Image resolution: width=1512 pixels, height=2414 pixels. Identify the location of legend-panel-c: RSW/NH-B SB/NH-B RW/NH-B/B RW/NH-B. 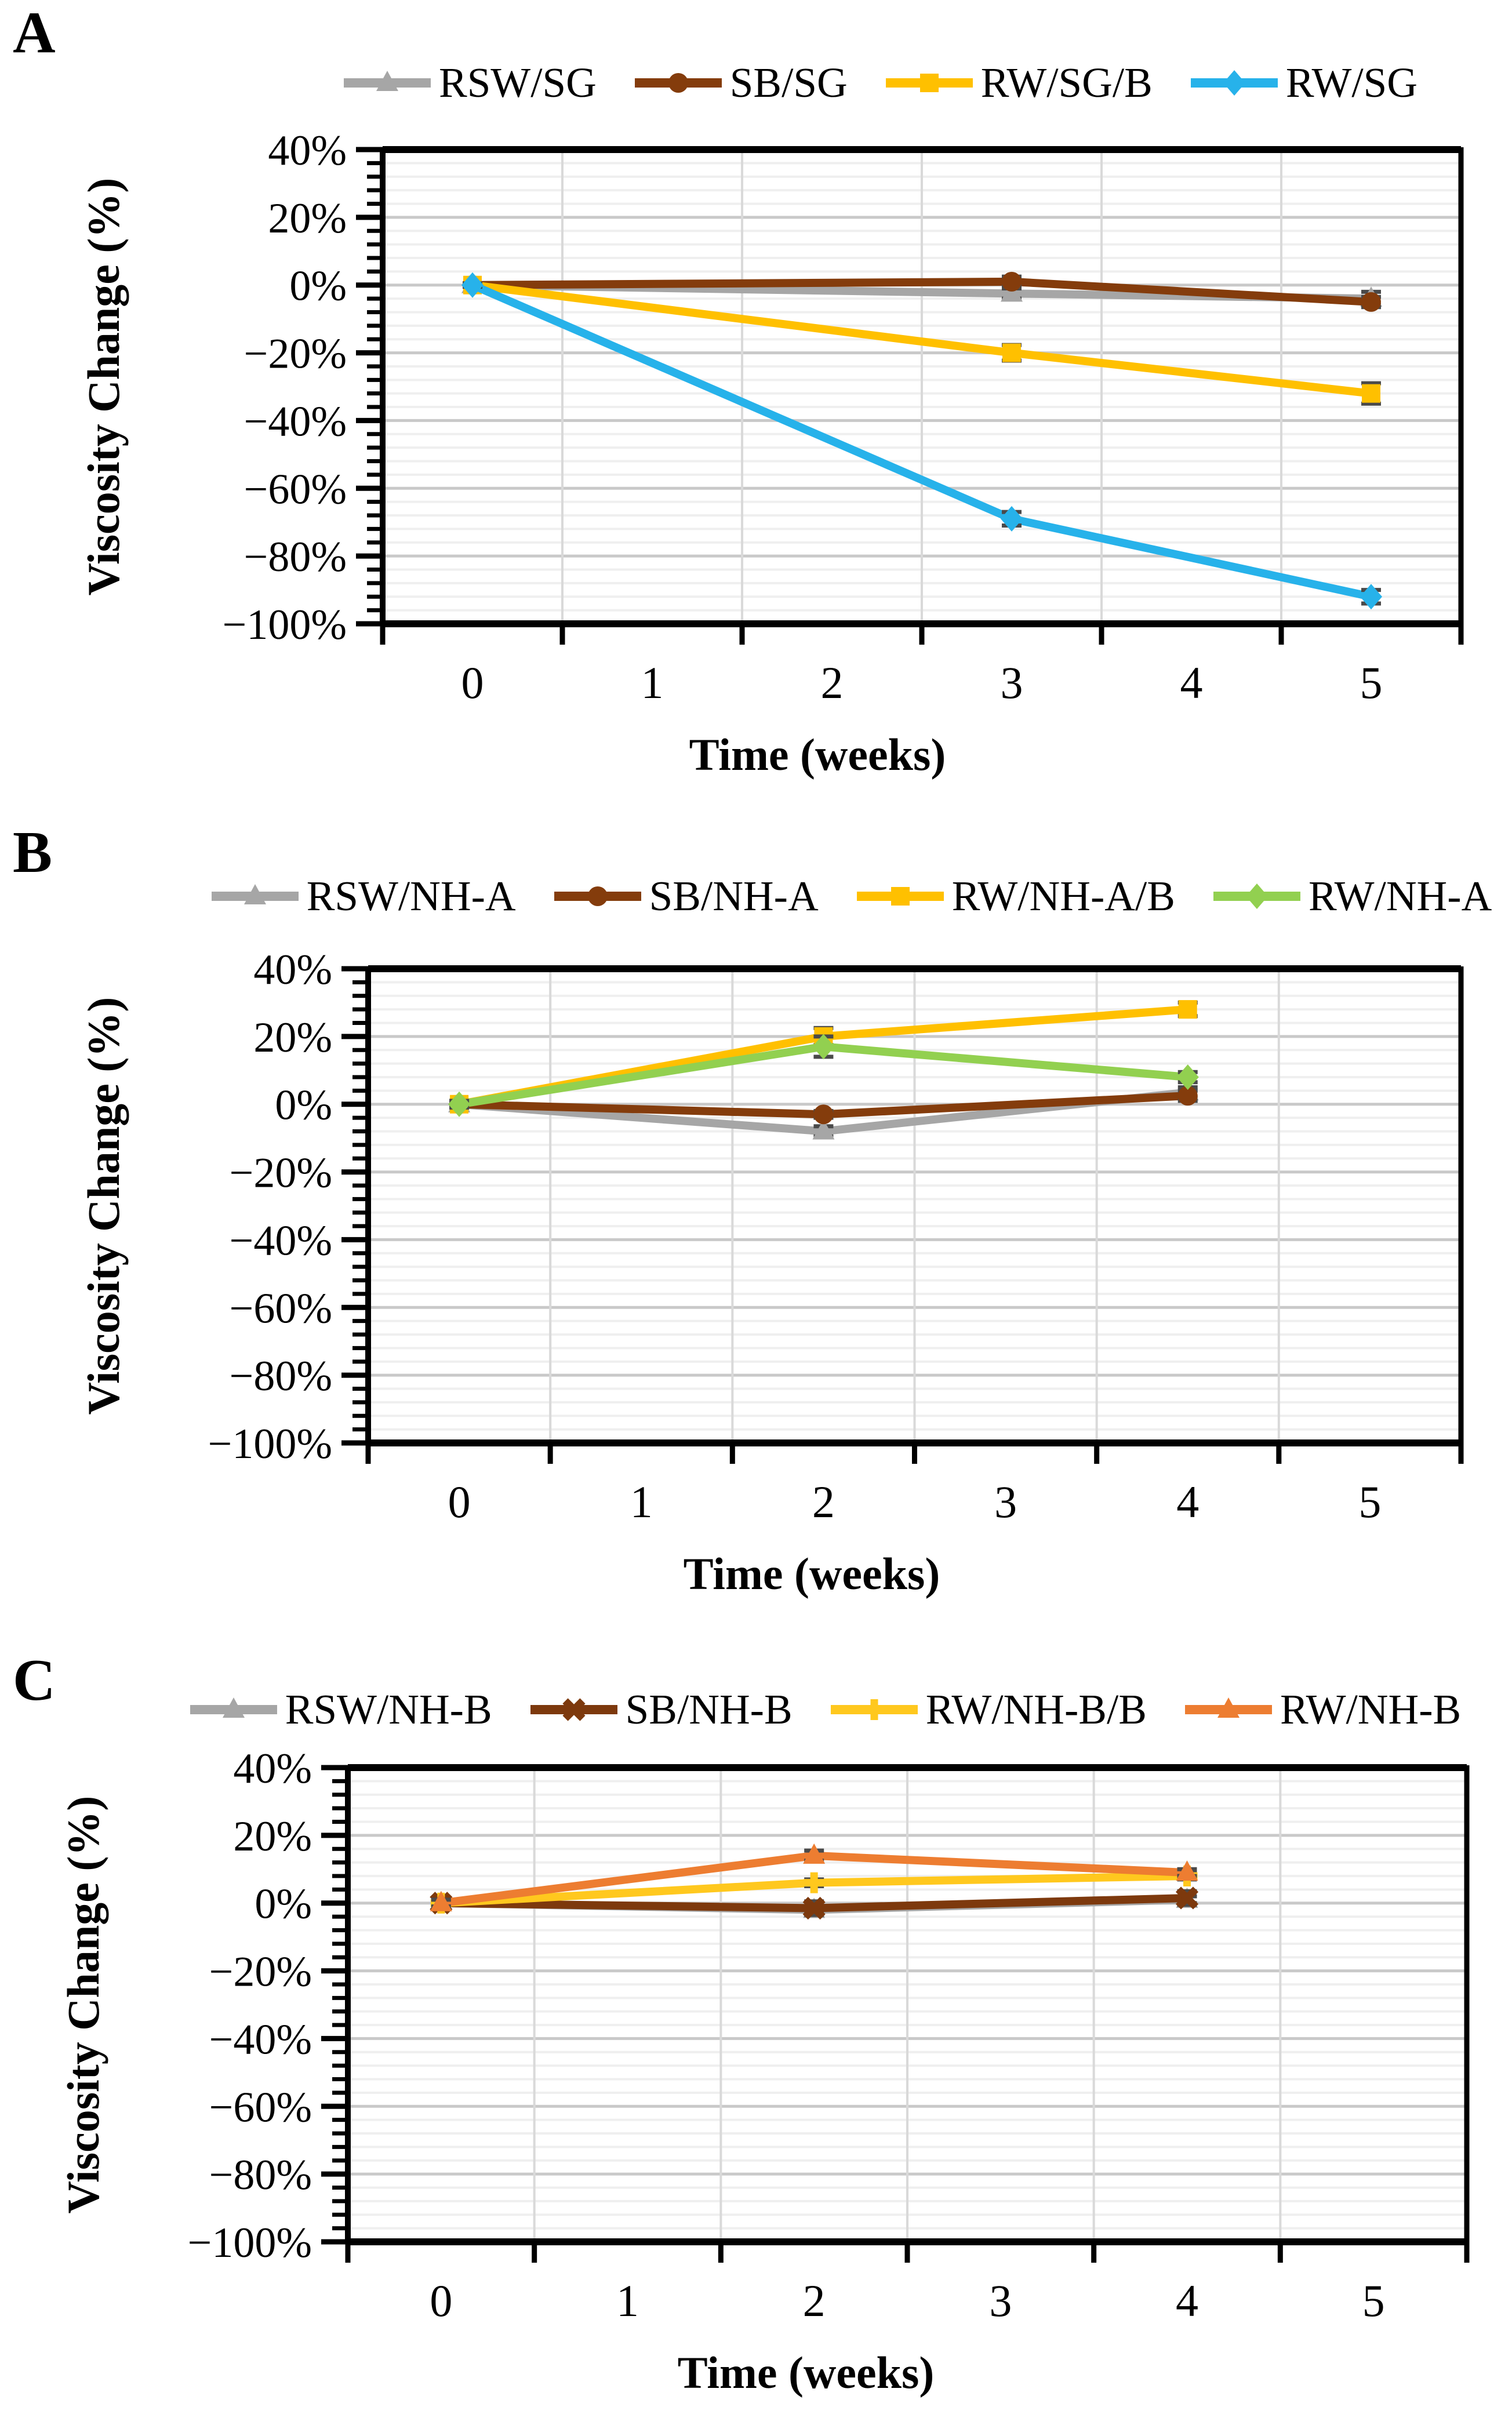
(756, 1710).